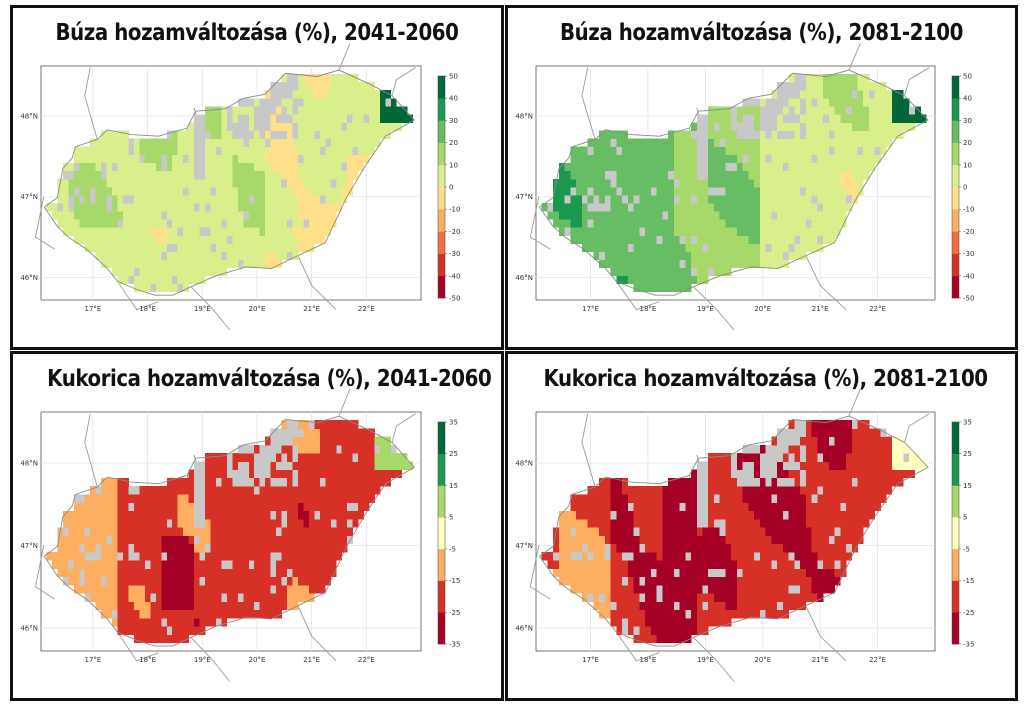 The height and width of the screenshot is (709, 1024). Describe the element at coordinates (967, 454) in the screenshot. I see `colorbar-tick-label: 25` at that location.